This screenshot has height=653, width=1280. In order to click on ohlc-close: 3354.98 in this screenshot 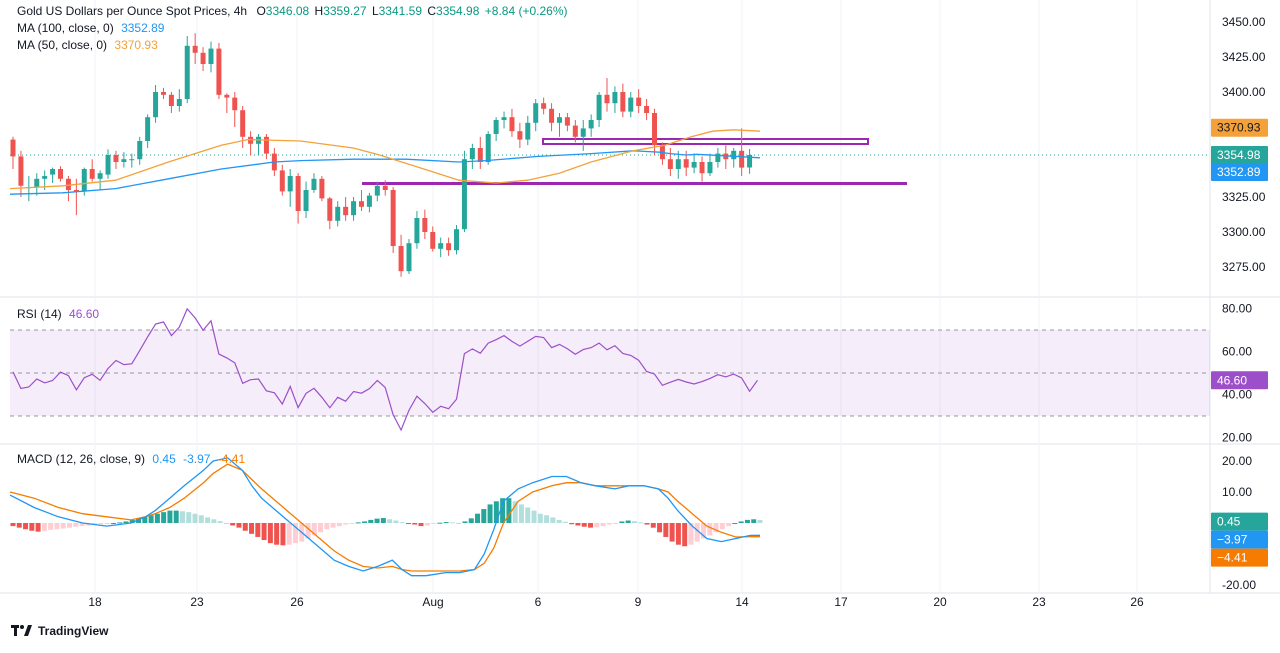, I will do `click(458, 11)`.